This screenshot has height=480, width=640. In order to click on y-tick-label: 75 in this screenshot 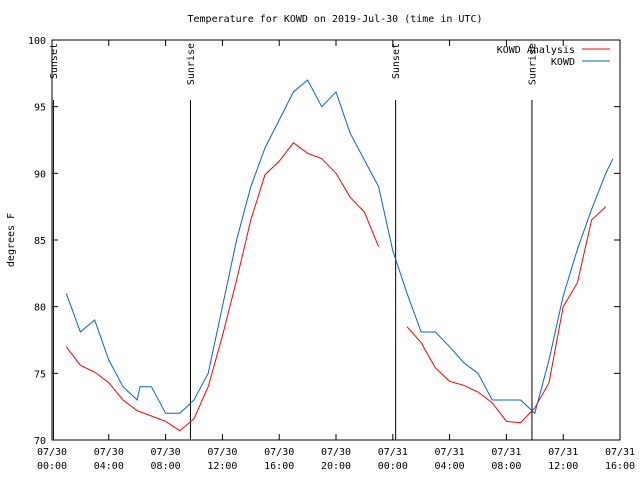, I will do `click(40, 374)`.